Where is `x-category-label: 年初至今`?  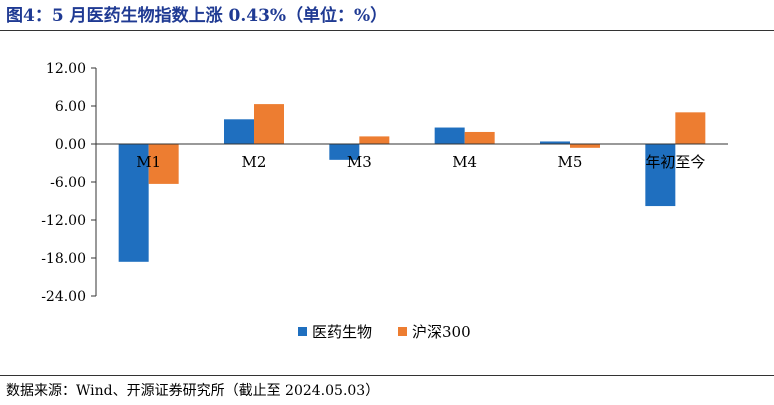 x-category-label: 年初至今 is located at coordinates (675, 162).